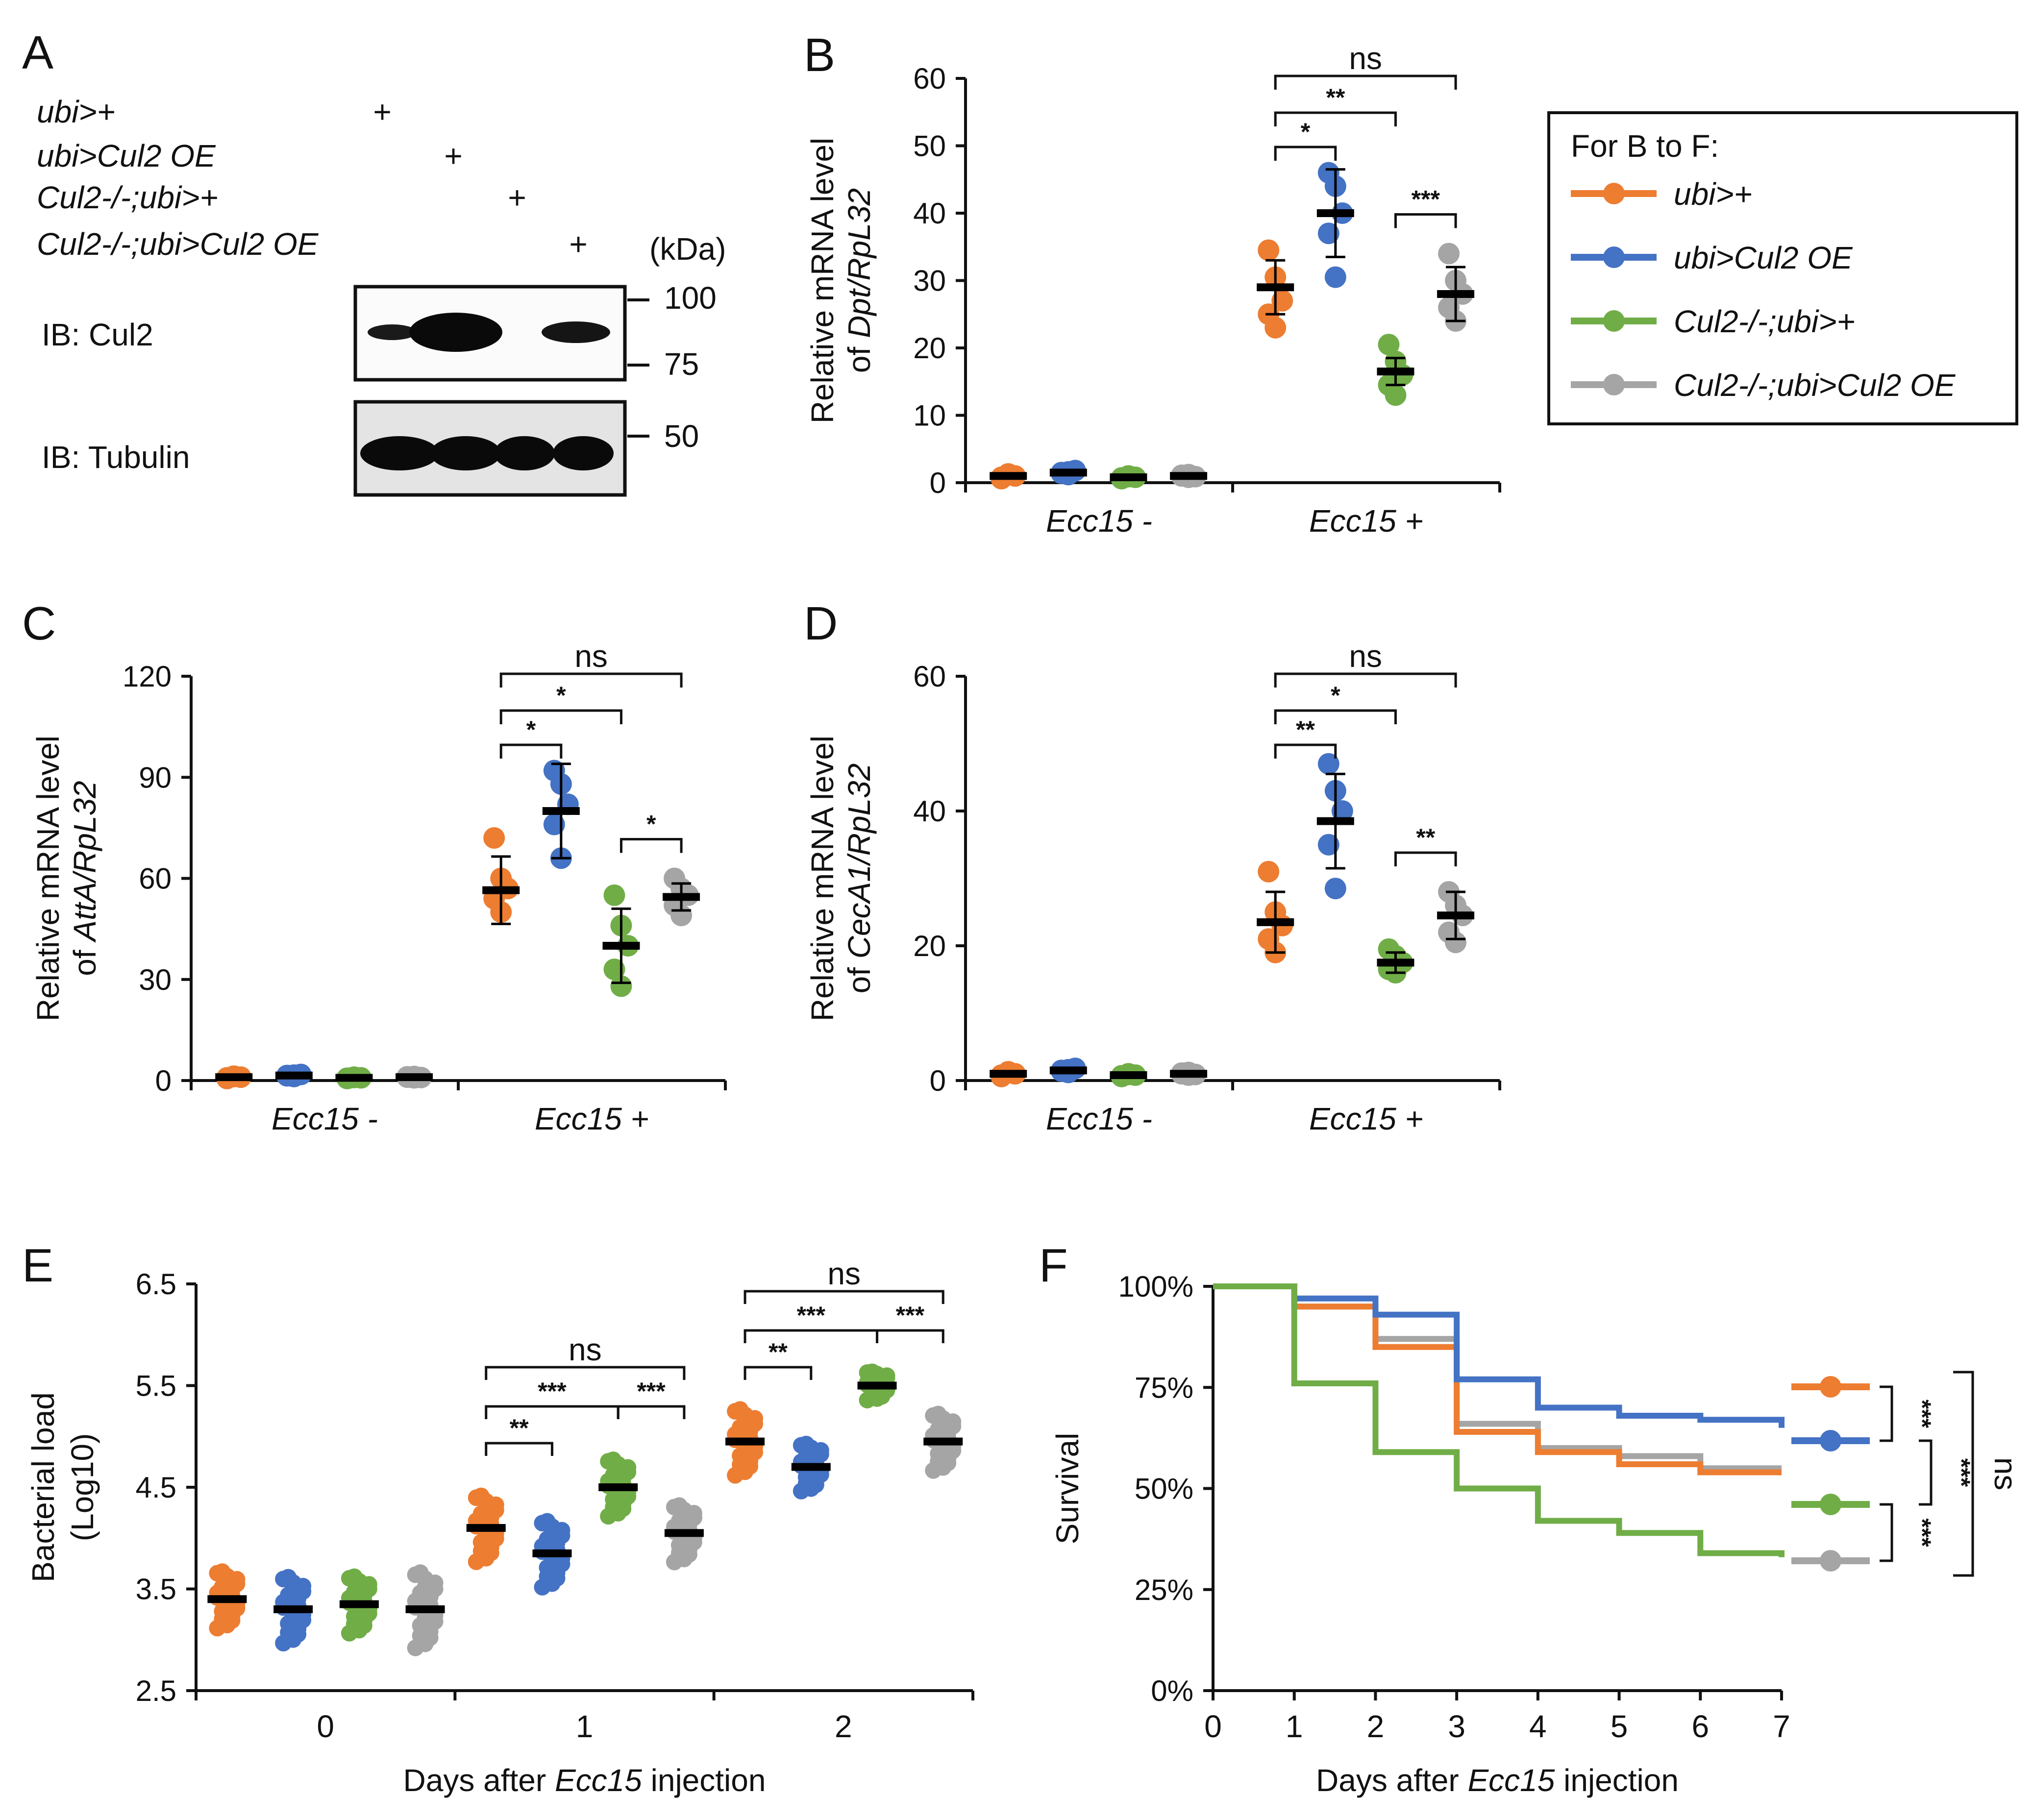 This screenshot has height=1820, width=2033. I want to click on panel-d-letter: D, so click(821, 623).